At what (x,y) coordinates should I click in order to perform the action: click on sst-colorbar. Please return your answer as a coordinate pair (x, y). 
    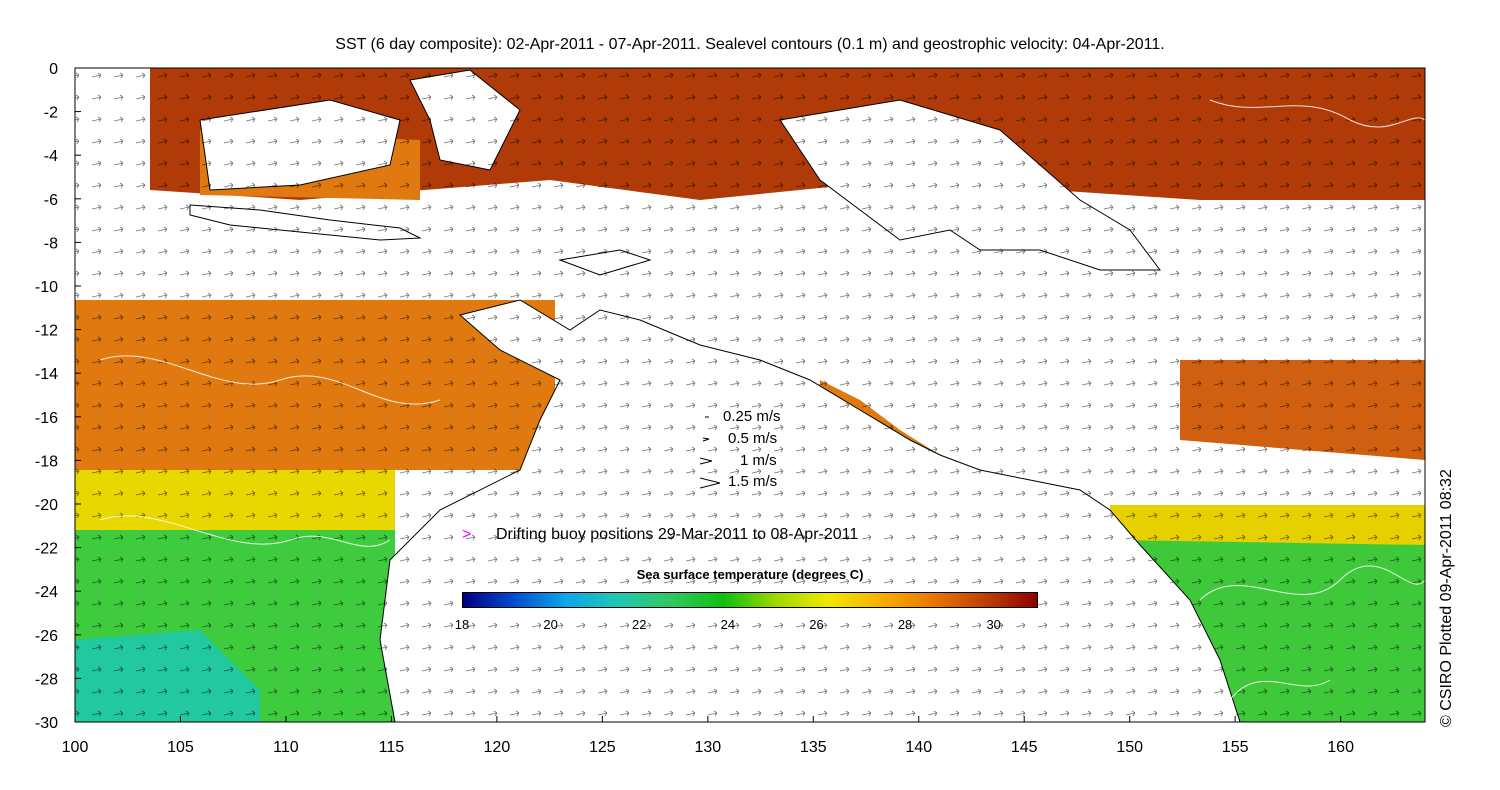
    Looking at the image, I should click on (750, 600).